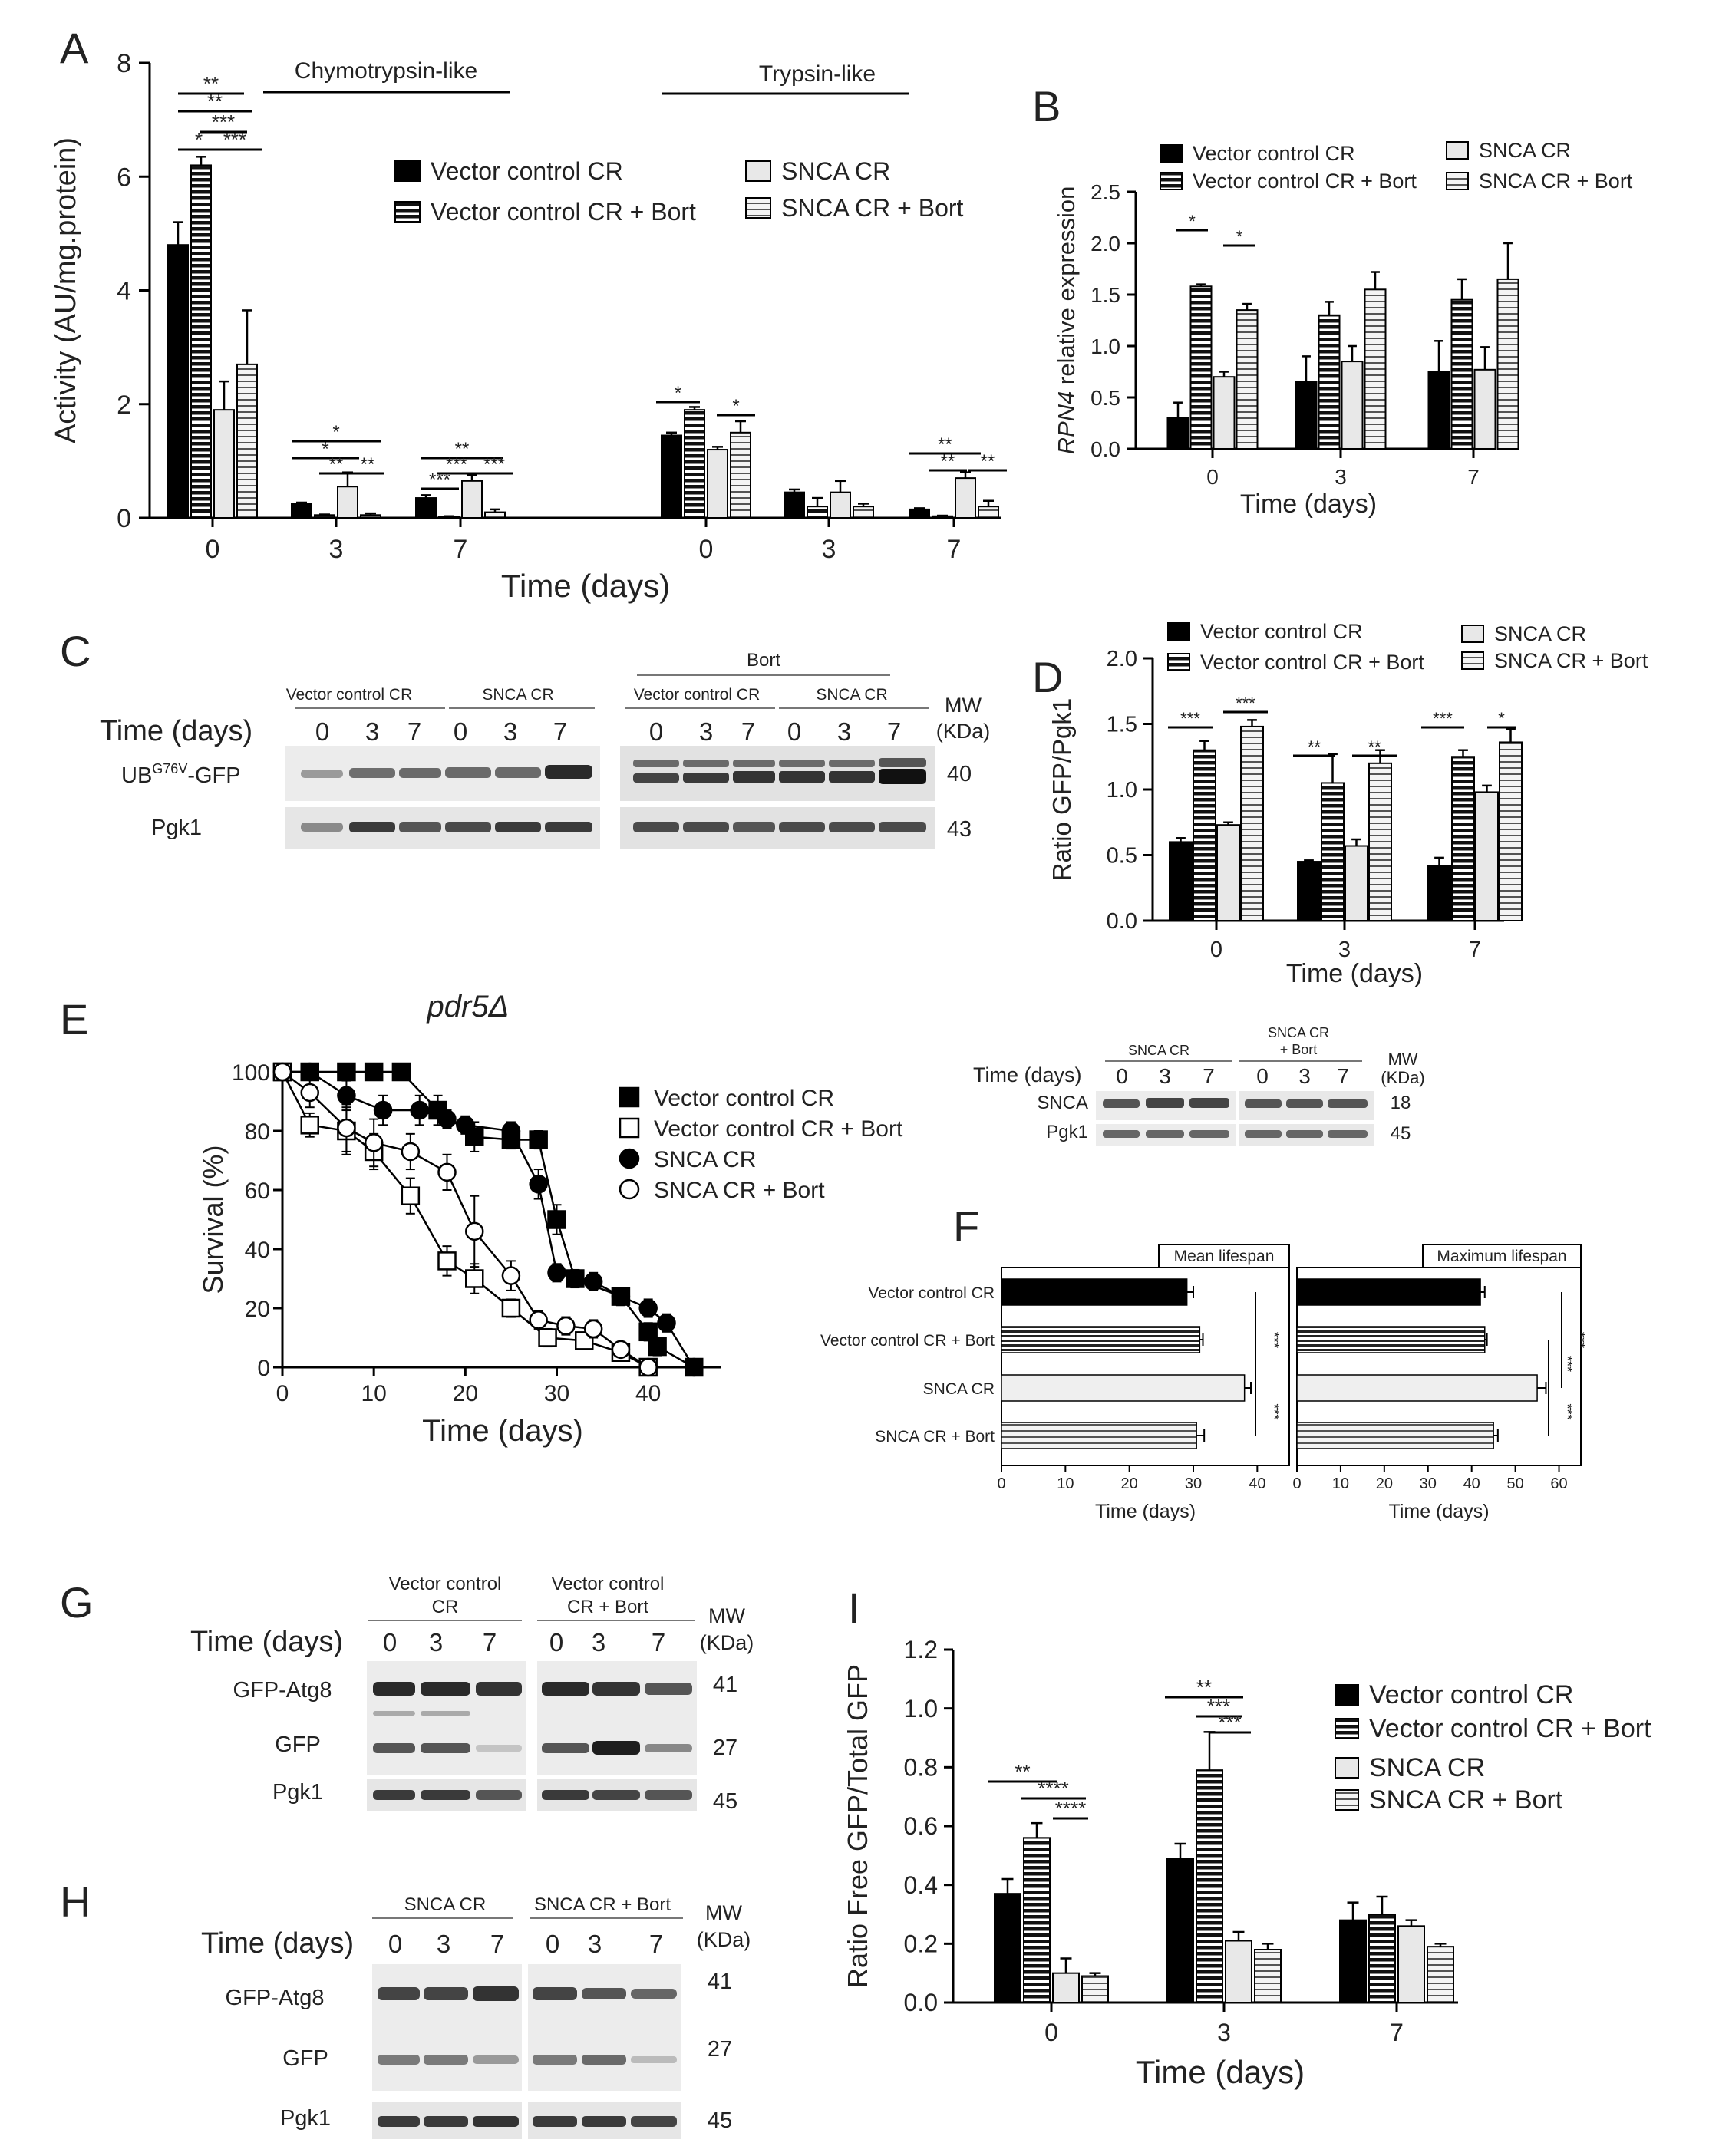  What do you see at coordinates (613, 795) in the screenshot?
I see `blot-c-bands` at bounding box center [613, 795].